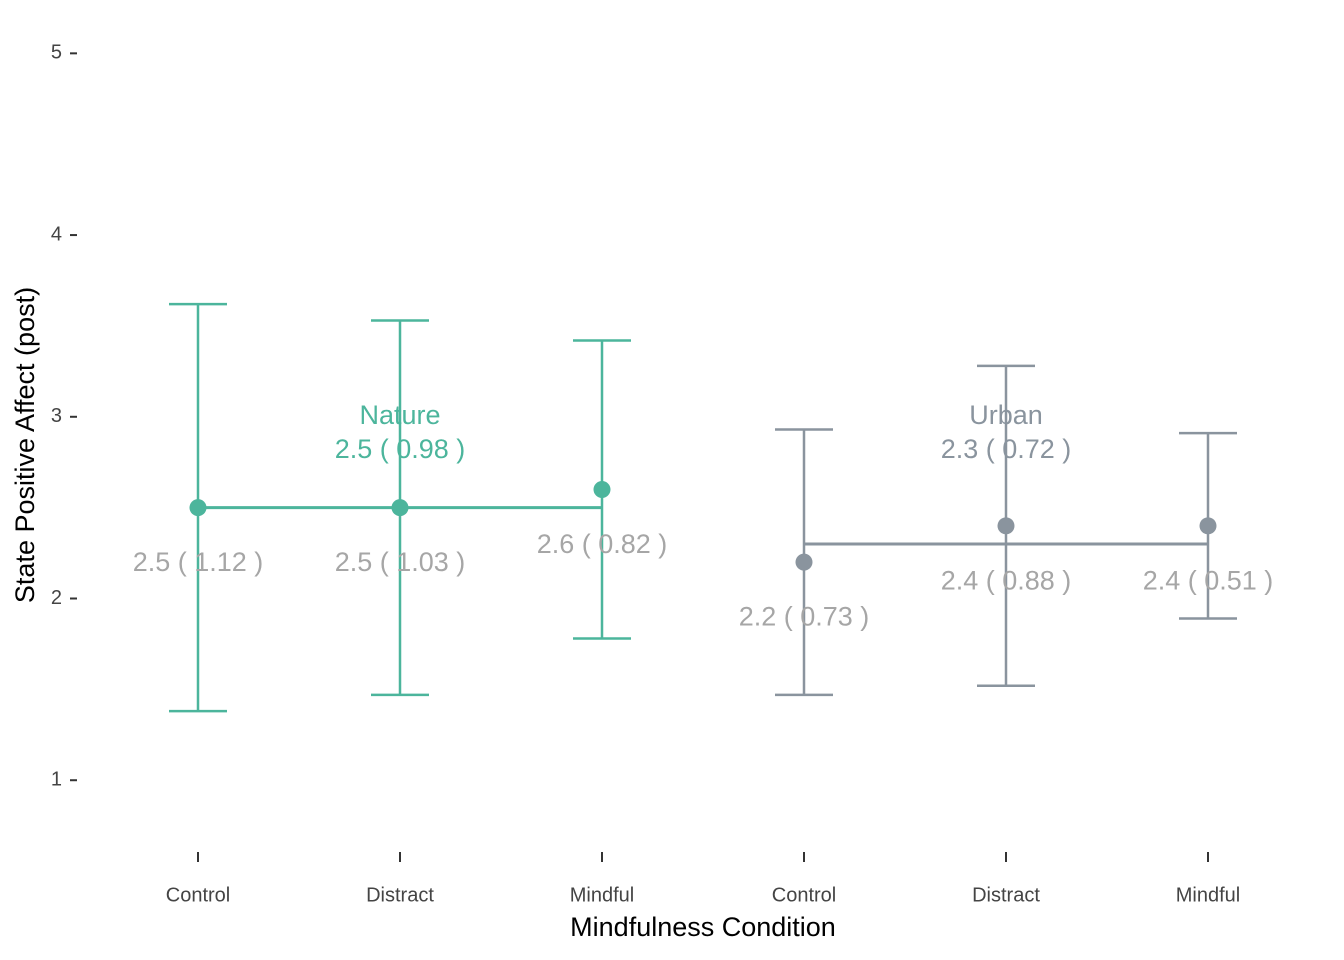  What do you see at coordinates (804, 617) in the screenshot?
I see `value-label: 2.2 ( 0.73 )` at bounding box center [804, 617].